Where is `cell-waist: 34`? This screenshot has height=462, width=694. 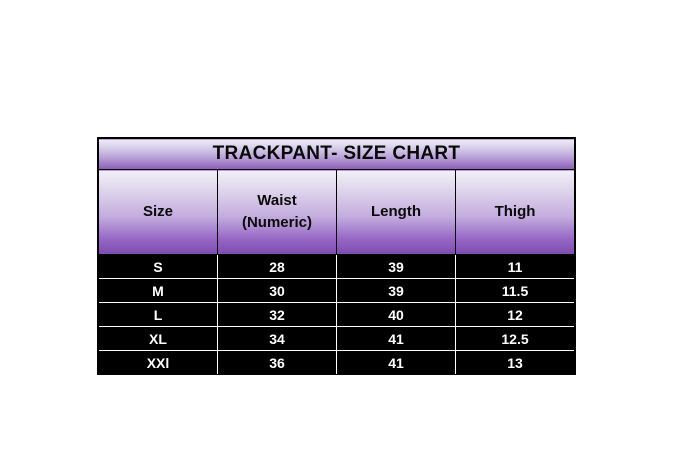 cell-waist: 34 is located at coordinates (277, 338).